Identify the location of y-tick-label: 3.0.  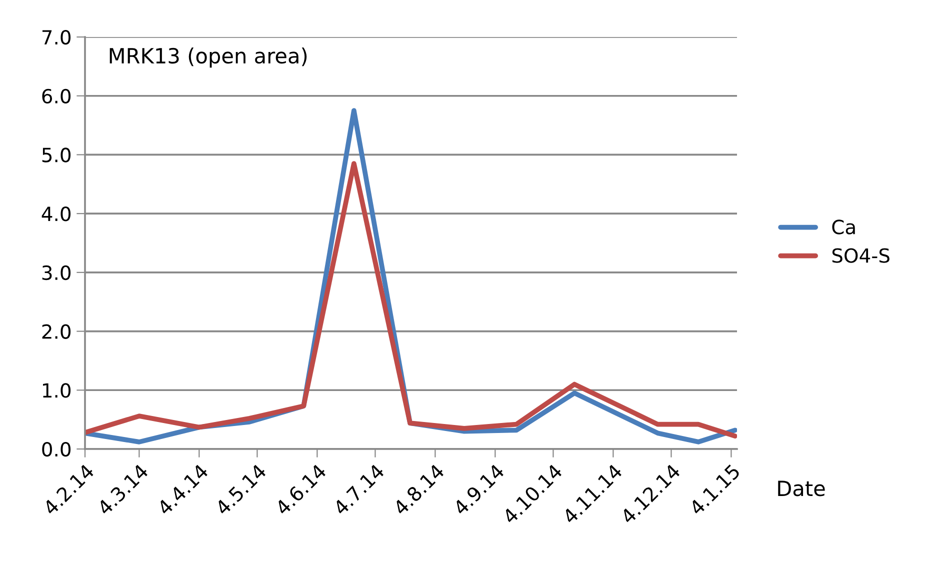
(56, 272).